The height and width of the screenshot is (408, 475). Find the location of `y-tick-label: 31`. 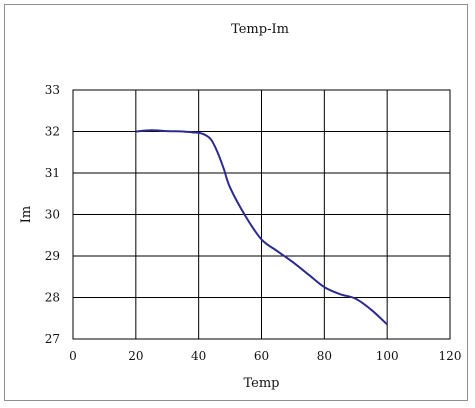

y-tick-label: 31 is located at coordinates (52, 173).